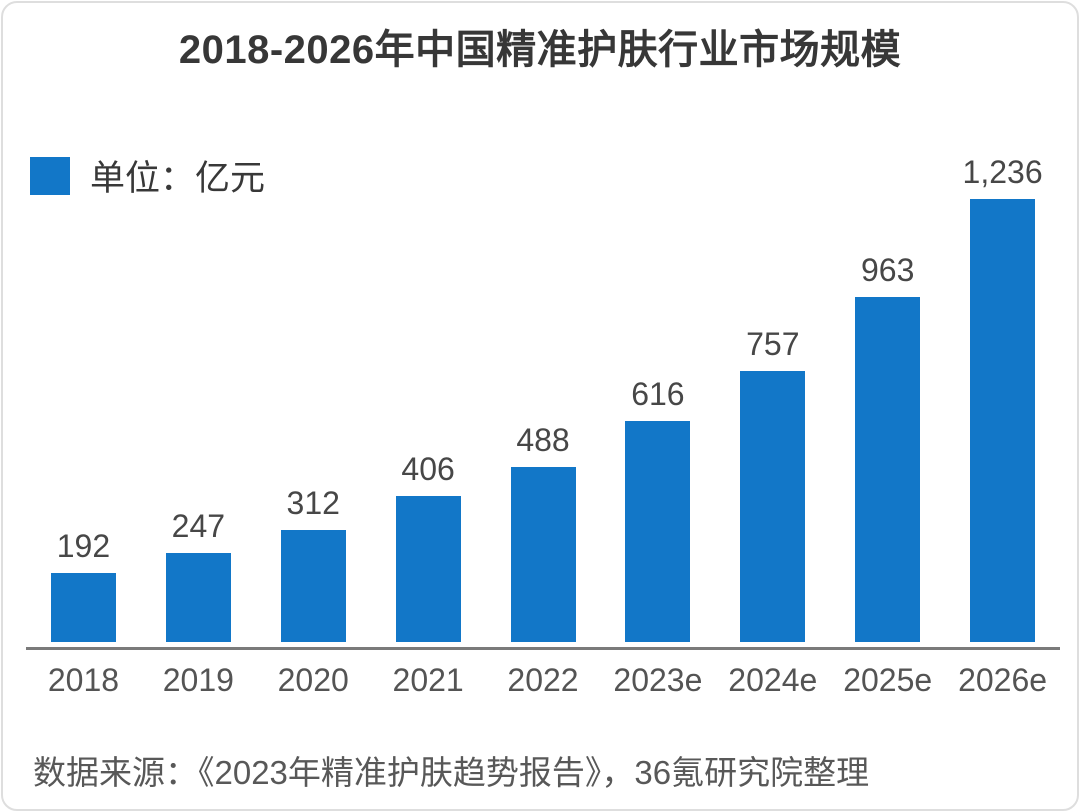  What do you see at coordinates (658, 680) in the screenshot?
I see `x-axis-tick-label: 2023e` at bounding box center [658, 680].